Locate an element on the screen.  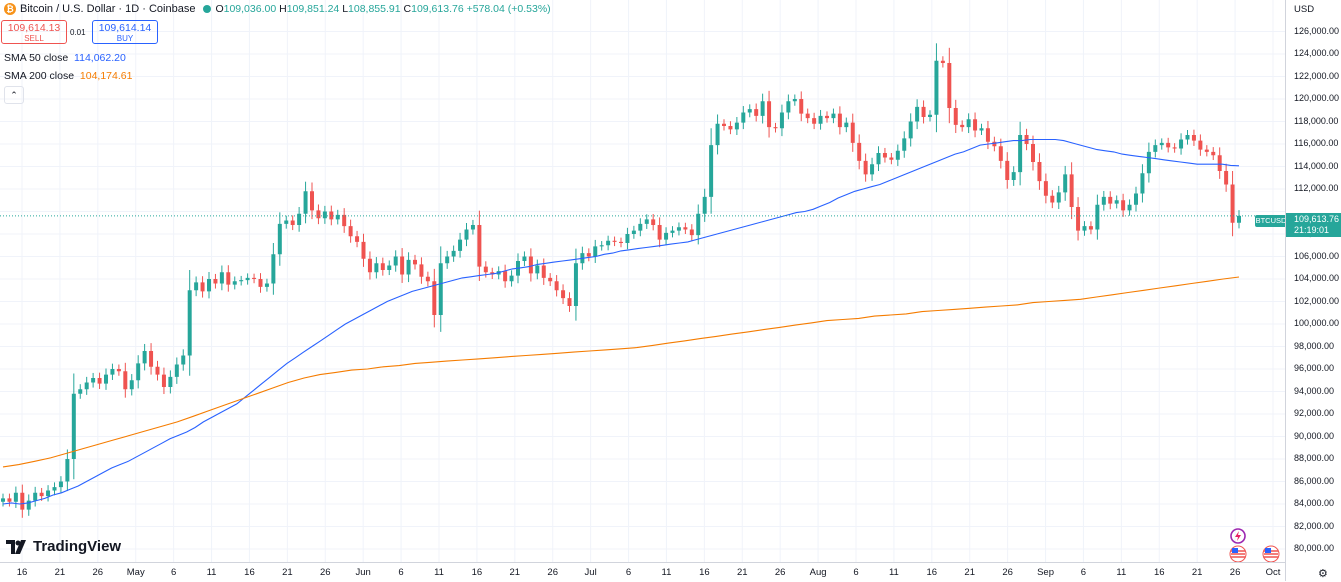
price-tick-label: 84,000.00 is located at coordinates (1314, 503).